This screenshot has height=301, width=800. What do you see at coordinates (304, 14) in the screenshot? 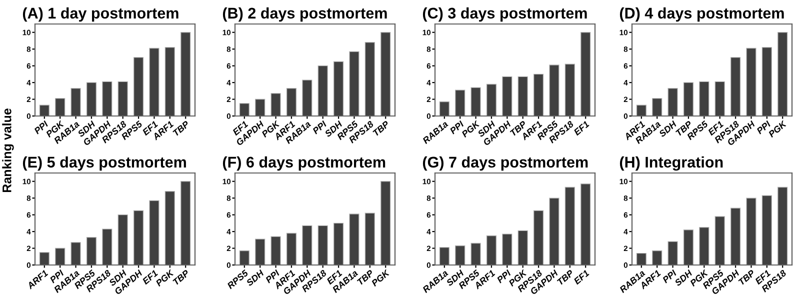
I see `chart-title: (B) 2 days postmortem` at bounding box center [304, 14].